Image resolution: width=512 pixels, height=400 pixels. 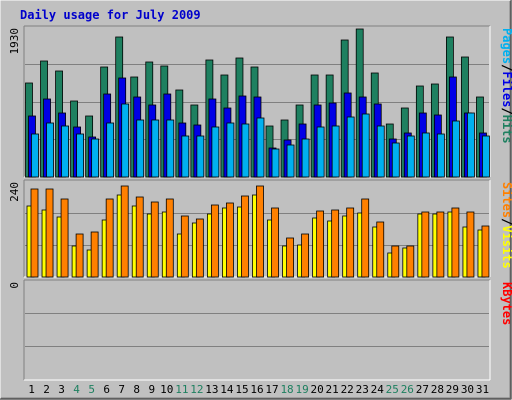 I want to click on x-tick-label: 1, so click(x=31, y=389).